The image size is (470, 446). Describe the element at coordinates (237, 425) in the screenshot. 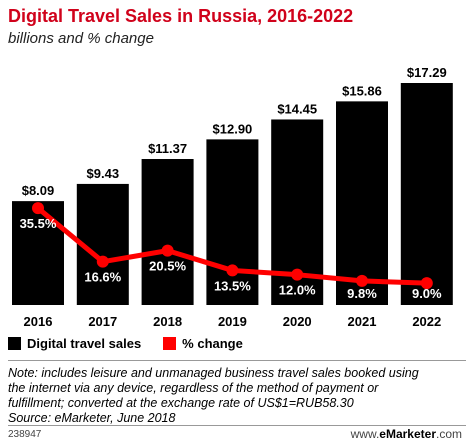

I see `divider-bottom` at that location.